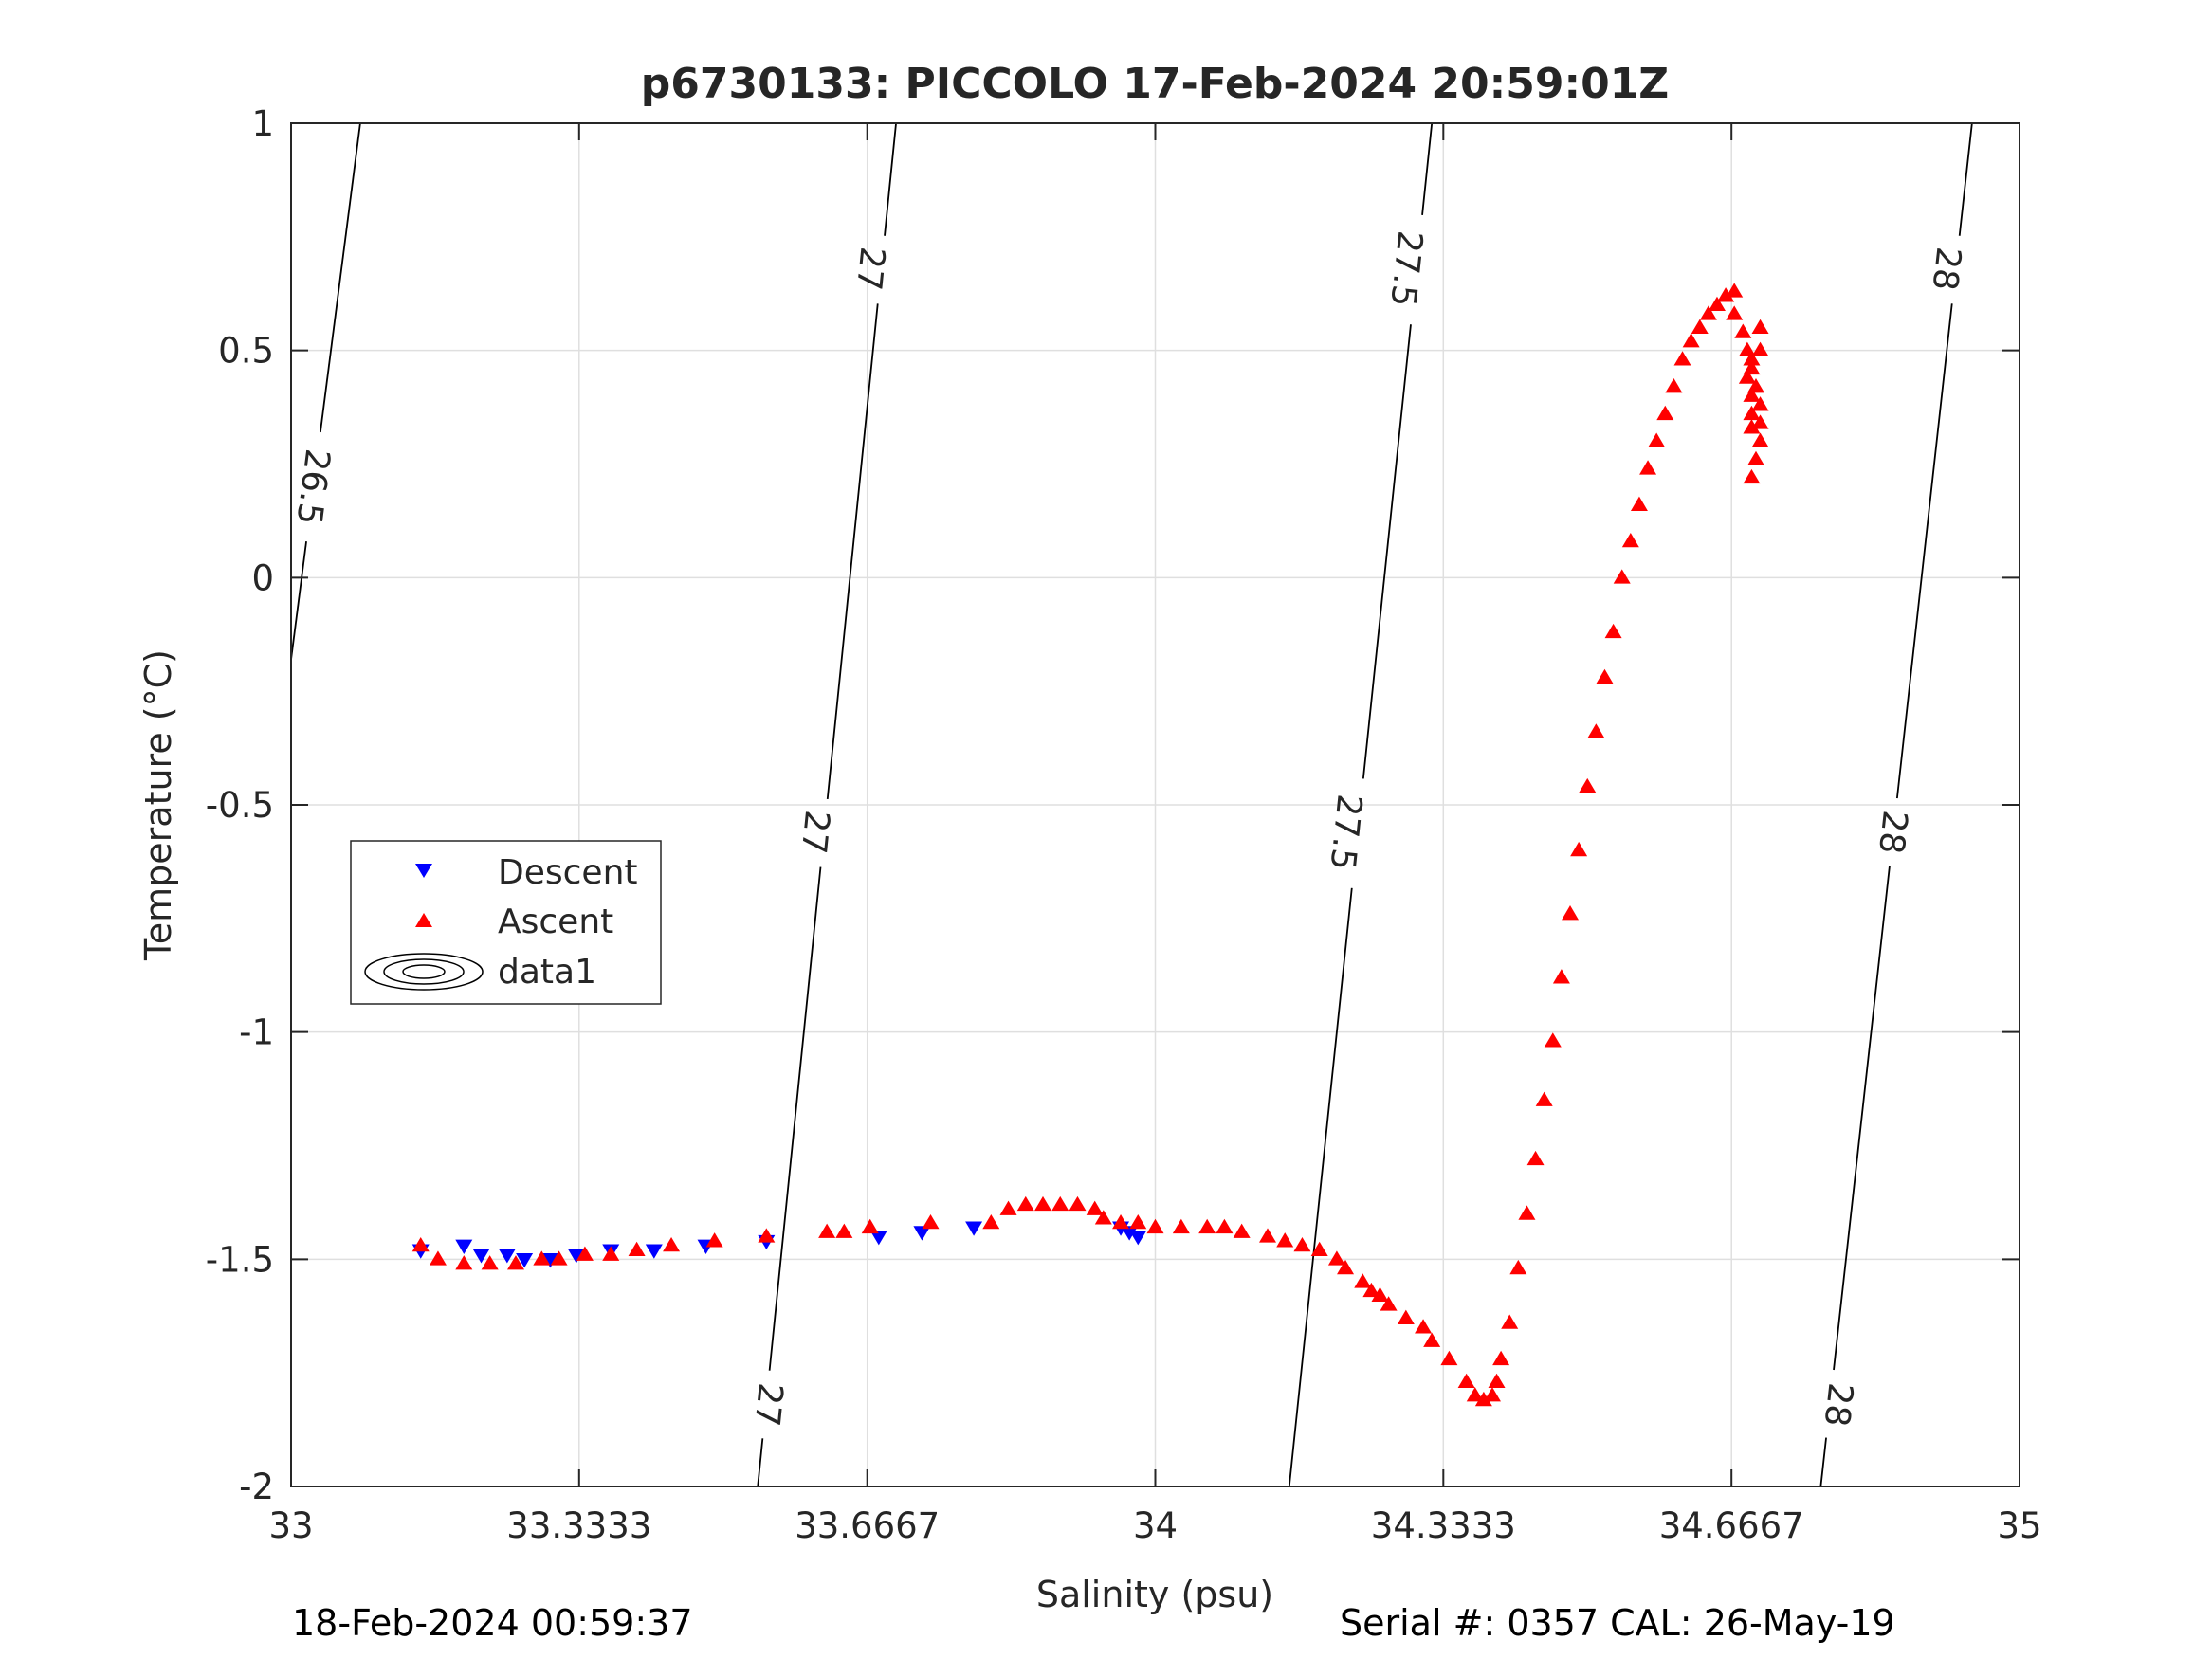 This screenshot has height=1659, width=2212. I want to click on contour-label-27.5: 27.5, so click(1345, 832).